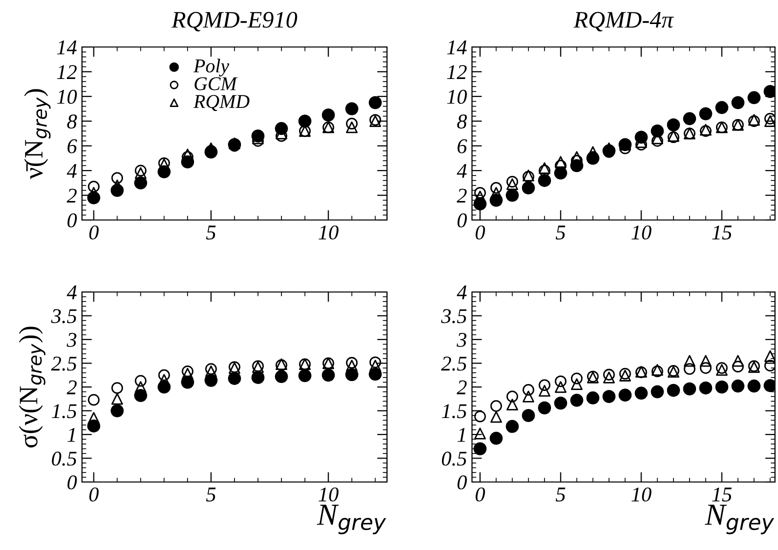 This screenshot has width=778, height=550. I want to click on chart-title: RQMD-E910, so click(234, 22).